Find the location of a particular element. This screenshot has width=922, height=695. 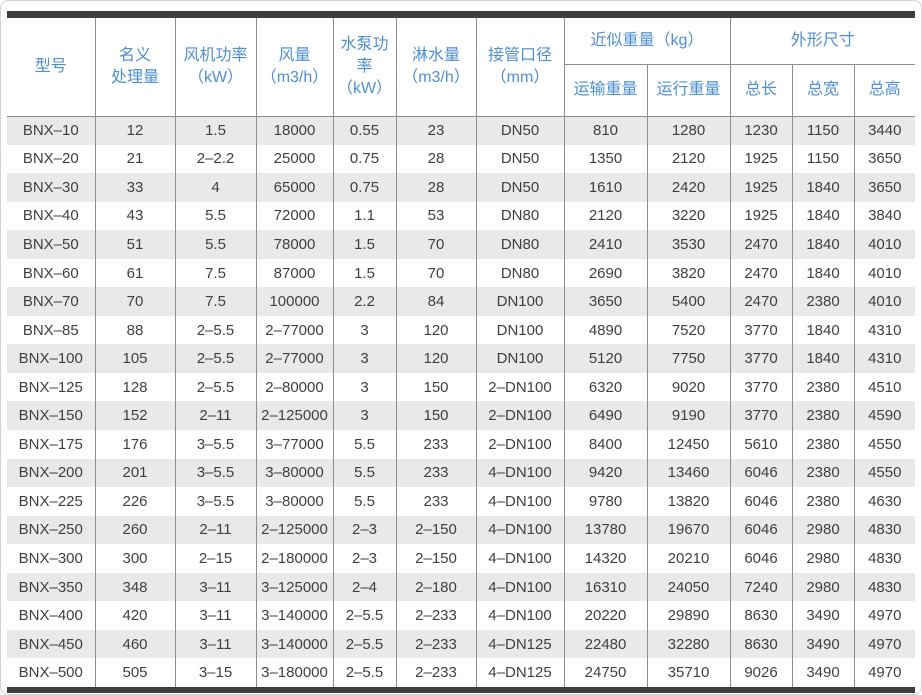

cell-total-length: 8630 is located at coordinates (760, 615).